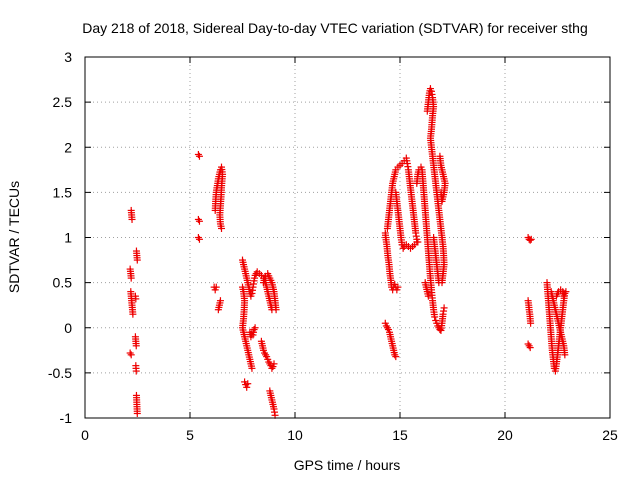  What do you see at coordinates (295, 435) in the screenshot?
I see `x-tick-label: 10` at bounding box center [295, 435].